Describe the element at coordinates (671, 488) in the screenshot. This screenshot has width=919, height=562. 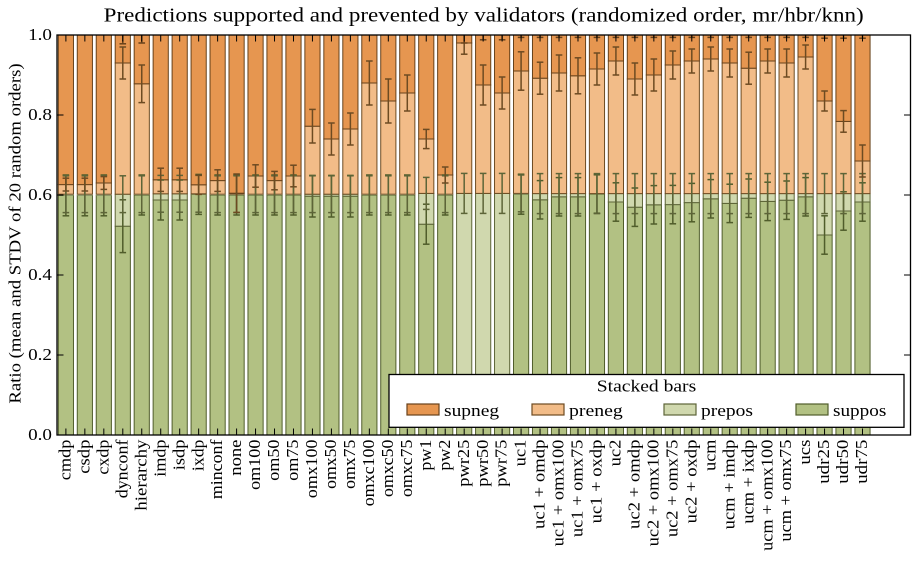
I see `svg-text: uc2 + omx75` at that location.